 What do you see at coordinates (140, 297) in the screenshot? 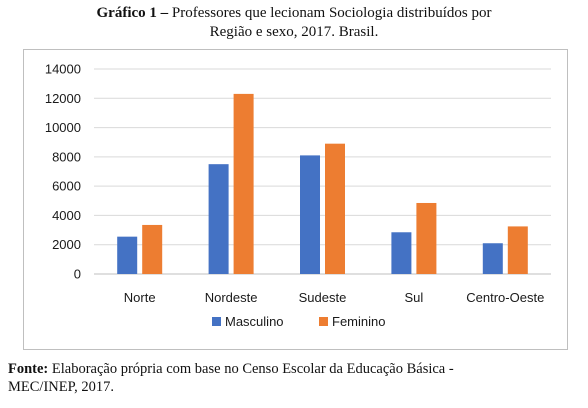
I see `x-tick-label: Norte` at bounding box center [140, 297].